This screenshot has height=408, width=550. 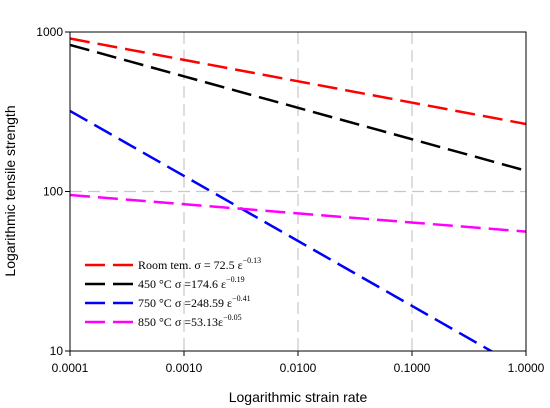 I want to click on x-tick-label: 0.0001, so click(x=70, y=368).